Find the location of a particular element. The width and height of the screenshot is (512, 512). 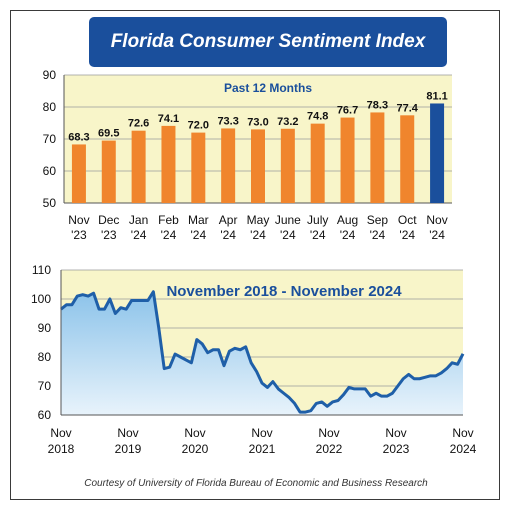

bar-value-label: 74.1 is located at coordinates (168, 119).